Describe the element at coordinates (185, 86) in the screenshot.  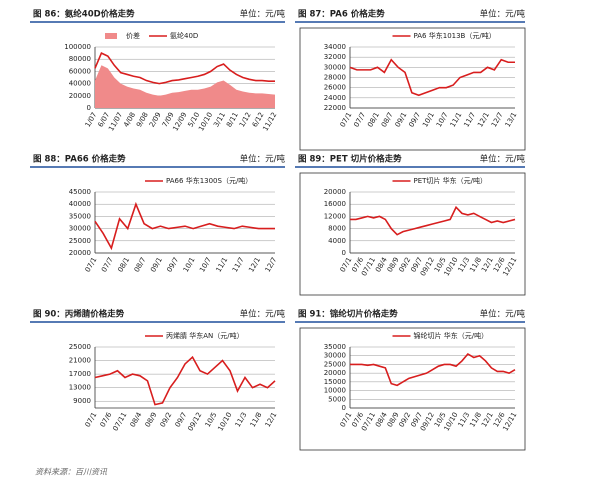
I see `area` at that location.